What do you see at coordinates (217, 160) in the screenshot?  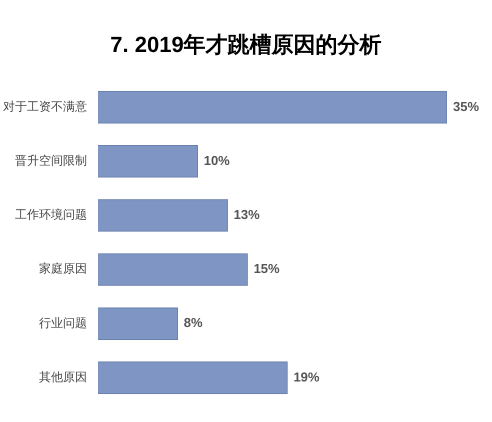 I see `data-label: 10%` at bounding box center [217, 160].